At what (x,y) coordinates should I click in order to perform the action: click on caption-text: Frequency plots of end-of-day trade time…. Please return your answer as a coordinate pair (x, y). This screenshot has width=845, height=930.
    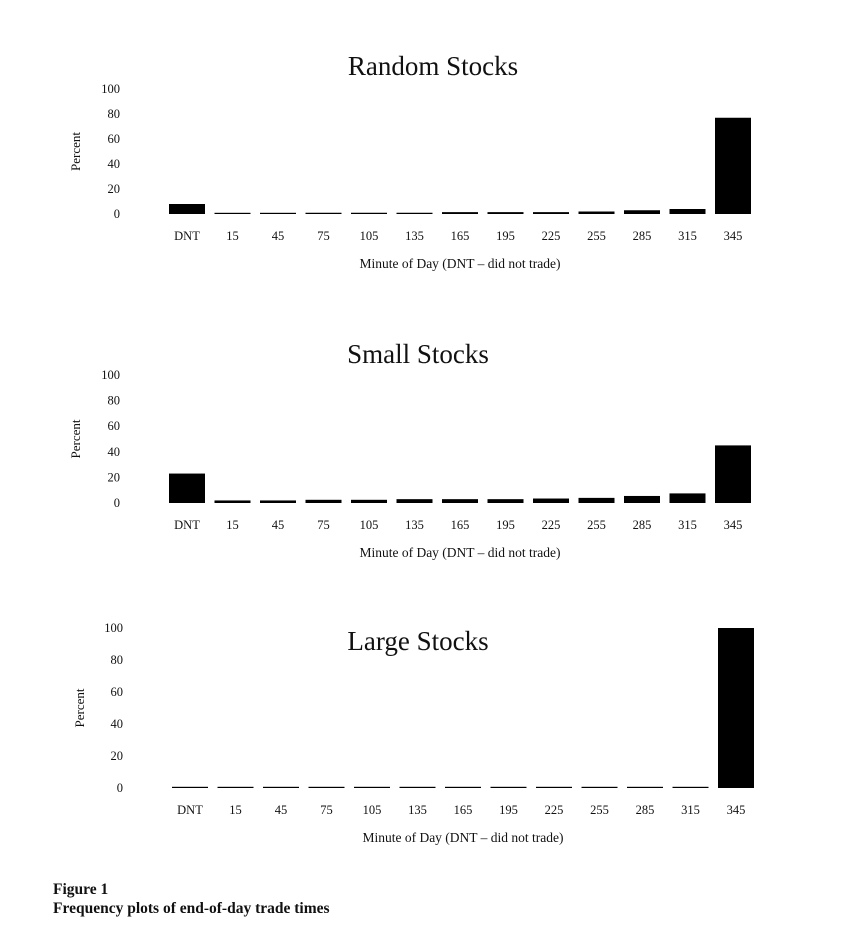
    Looking at the image, I should click on (191, 908).